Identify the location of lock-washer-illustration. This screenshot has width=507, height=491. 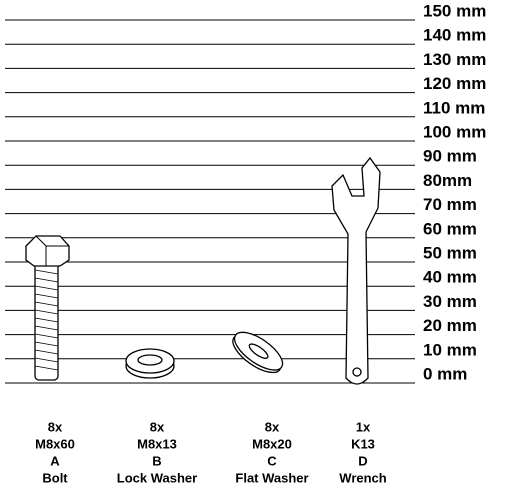
(150, 363).